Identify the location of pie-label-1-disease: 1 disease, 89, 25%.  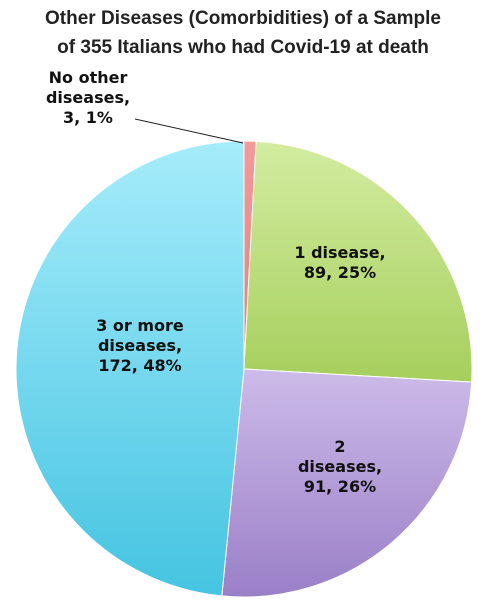
(339, 262).